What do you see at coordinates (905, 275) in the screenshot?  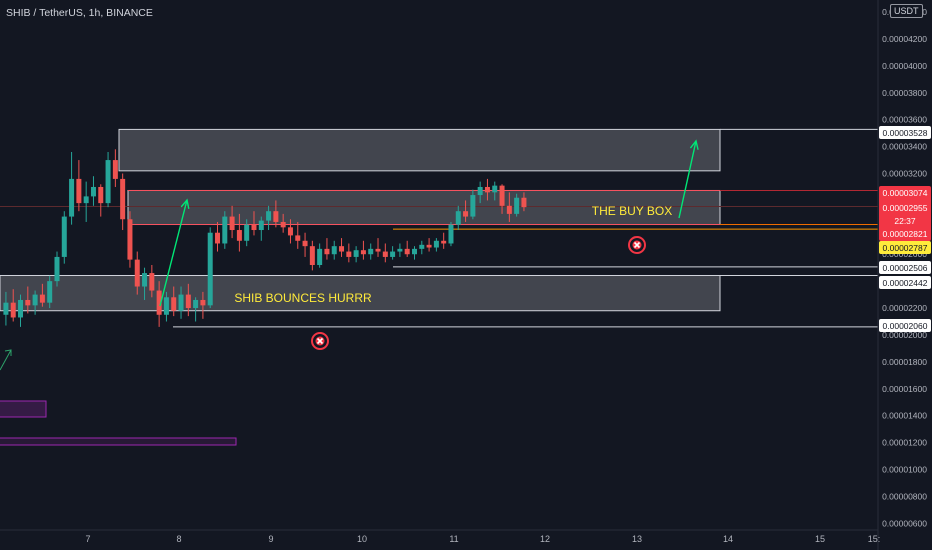 I see `price-axis` at bounding box center [905, 275].